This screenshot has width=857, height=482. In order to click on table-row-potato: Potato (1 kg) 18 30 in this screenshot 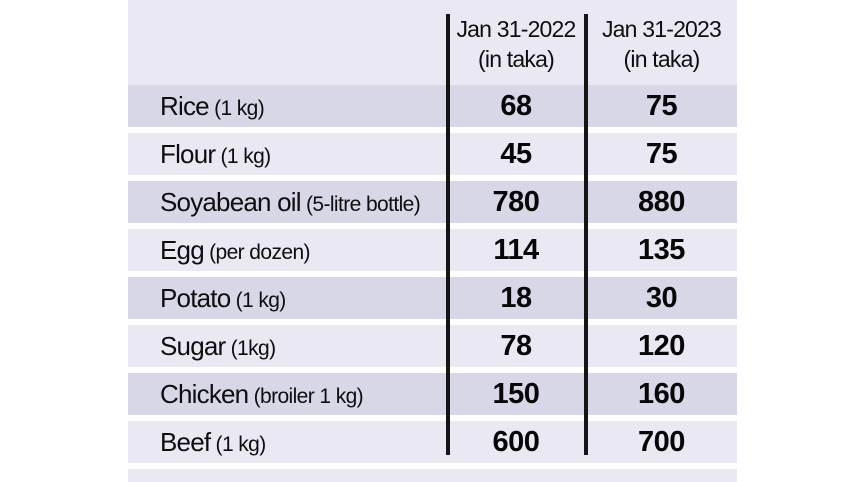, I will do `click(432, 298)`.